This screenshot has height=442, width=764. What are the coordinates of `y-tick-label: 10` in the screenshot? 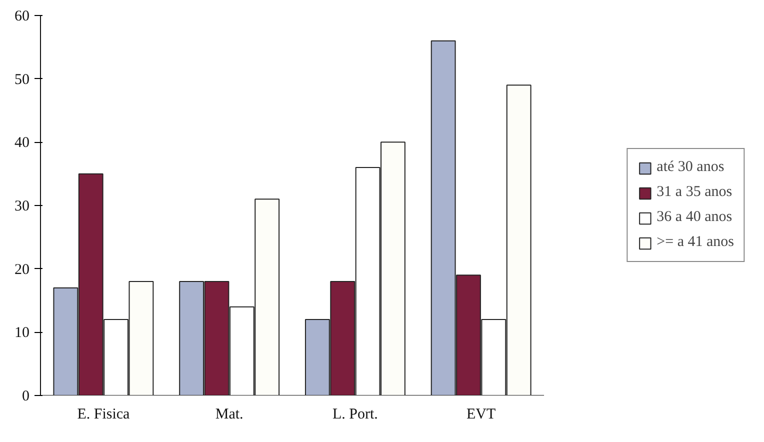 It's located at (22, 333).